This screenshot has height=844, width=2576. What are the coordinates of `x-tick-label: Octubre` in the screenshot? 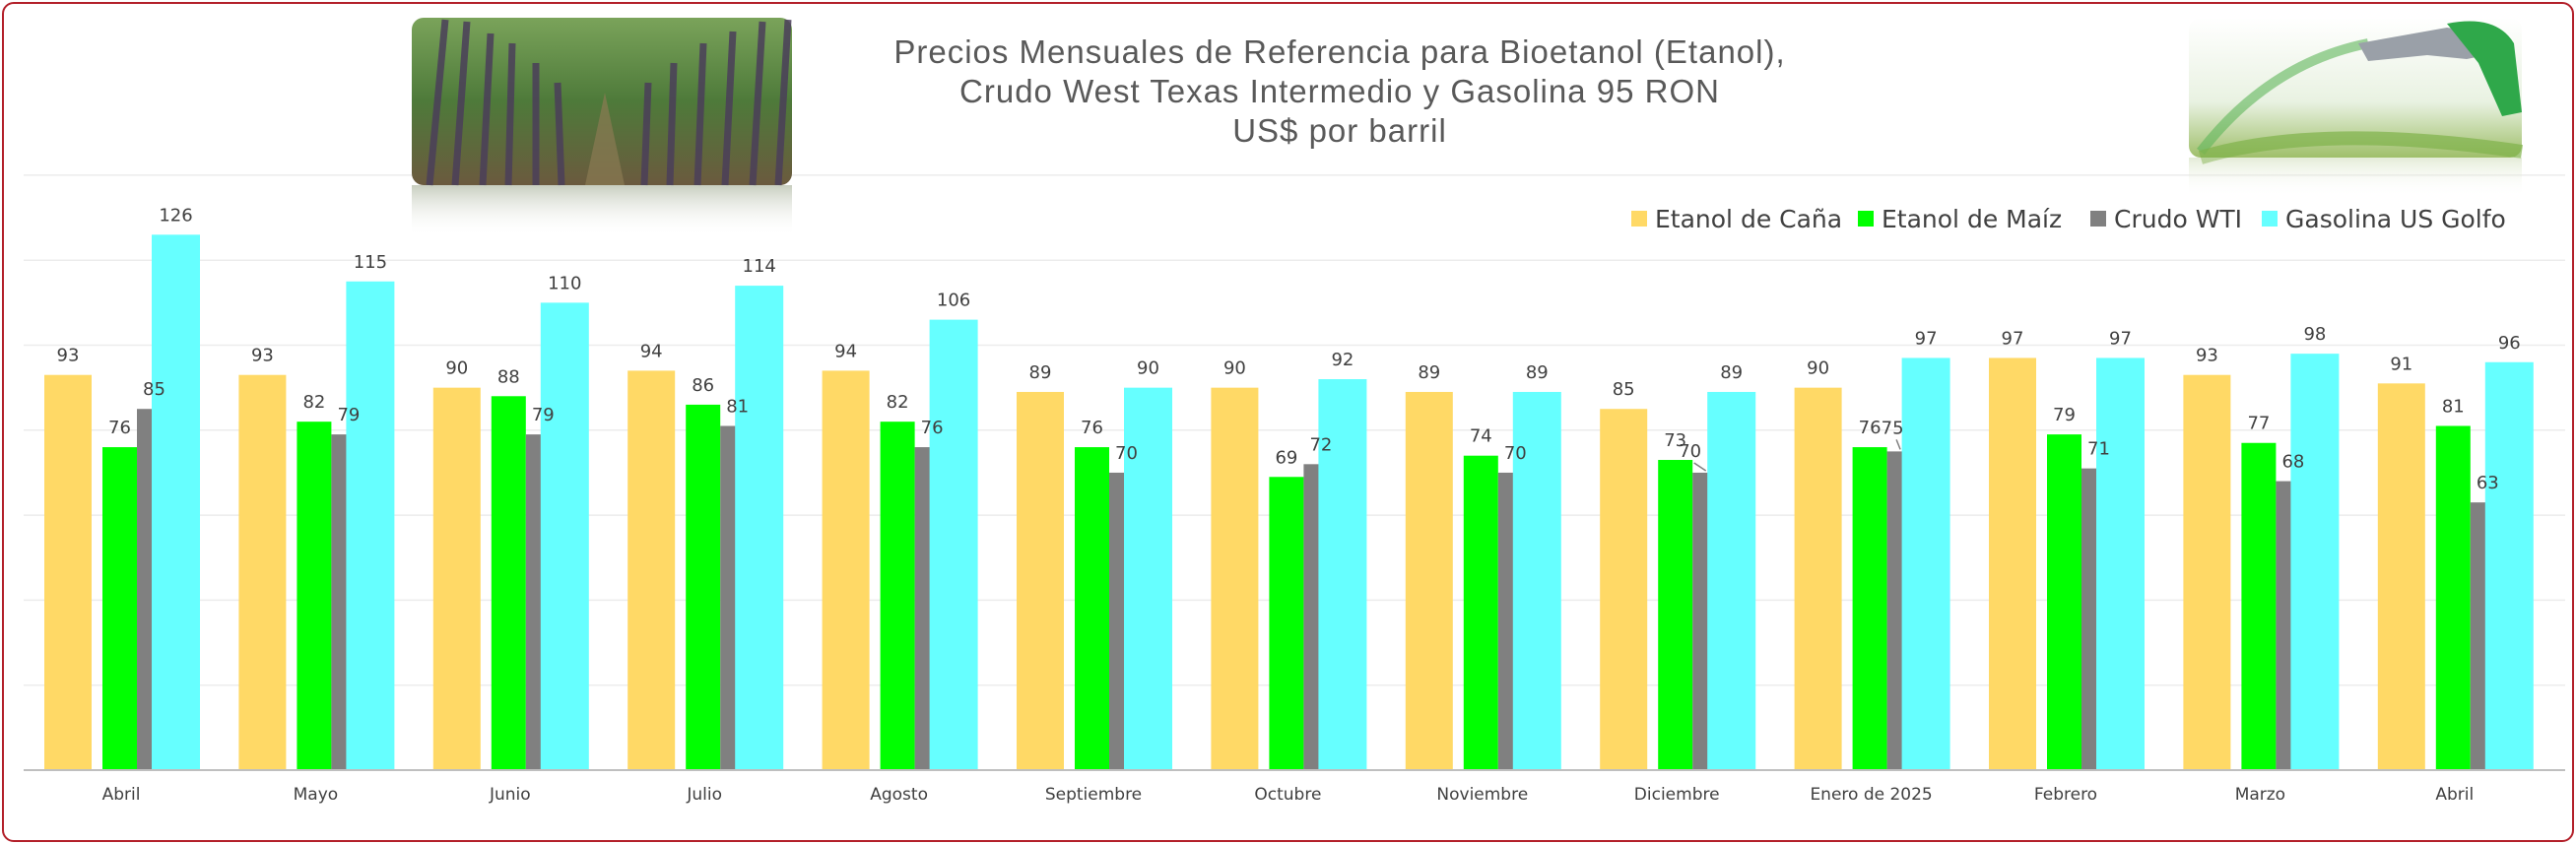 It's located at (1288, 795).